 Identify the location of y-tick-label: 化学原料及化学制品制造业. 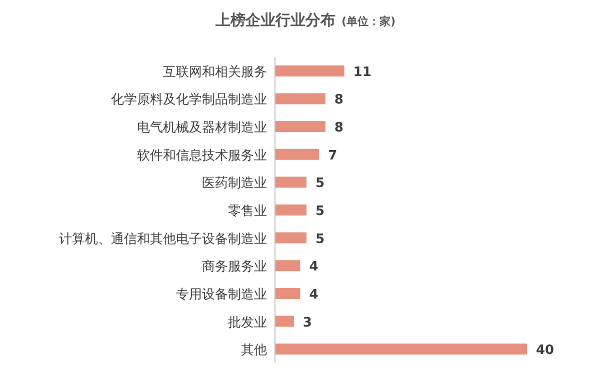
(189, 100).